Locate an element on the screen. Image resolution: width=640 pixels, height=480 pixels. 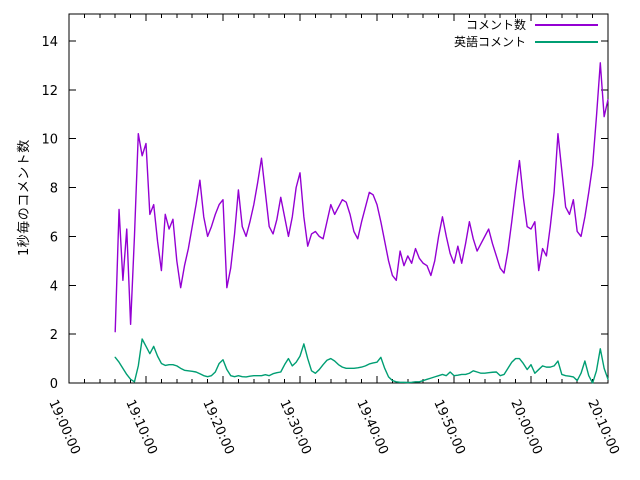
x-tick-label: 19:20:00 is located at coordinates (217, 427).